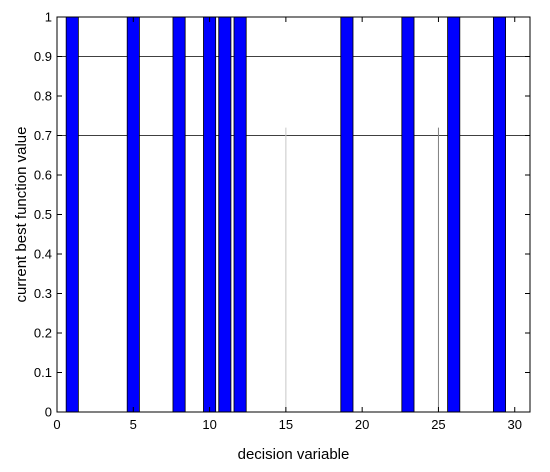  I want to click on y-tick-label: 0.9, so click(43, 56).